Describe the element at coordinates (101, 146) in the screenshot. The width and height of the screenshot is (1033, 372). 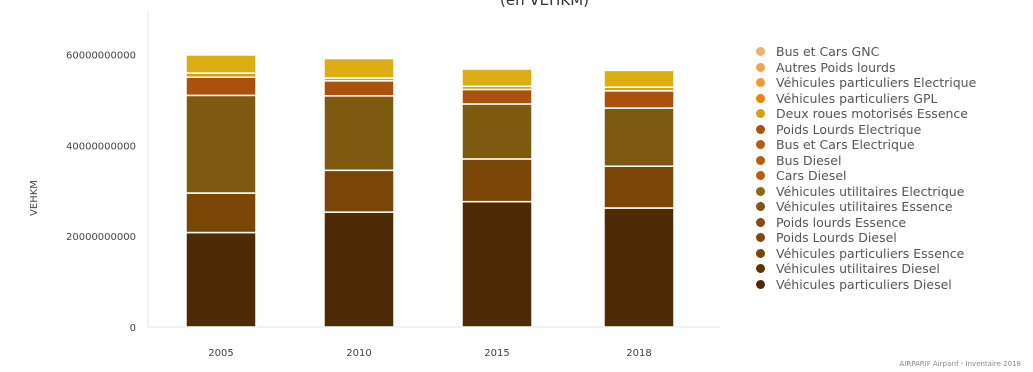
I see `y-tick-label: 40000000000` at that location.